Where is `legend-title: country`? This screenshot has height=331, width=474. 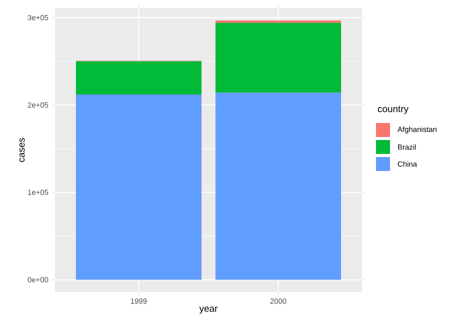
legend-title: country is located at coordinates (393, 110).